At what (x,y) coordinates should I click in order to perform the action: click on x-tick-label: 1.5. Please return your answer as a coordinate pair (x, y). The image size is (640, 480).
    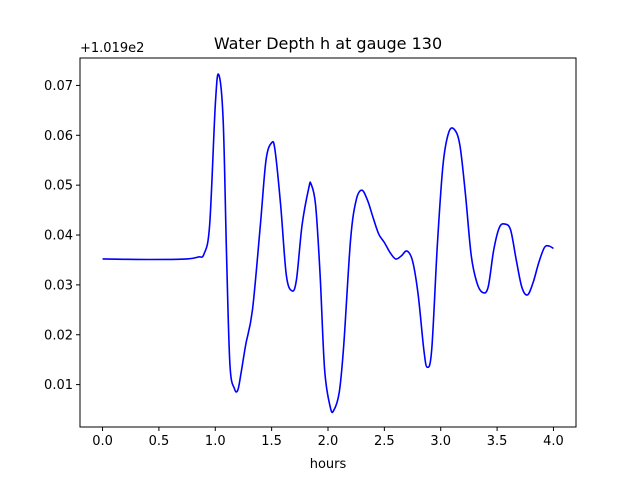
    Looking at the image, I should click on (271, 441).